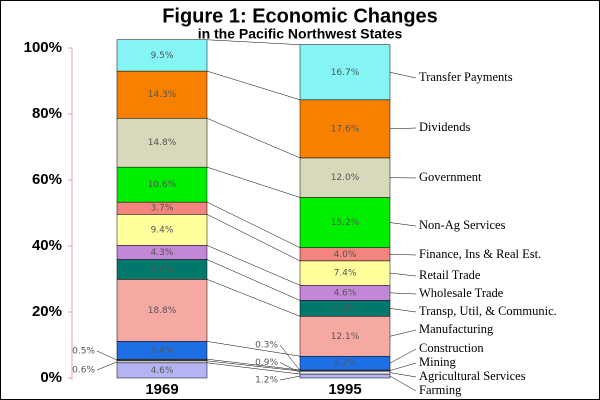  I want to click on value-label: 10.6%, so click(162, 185).